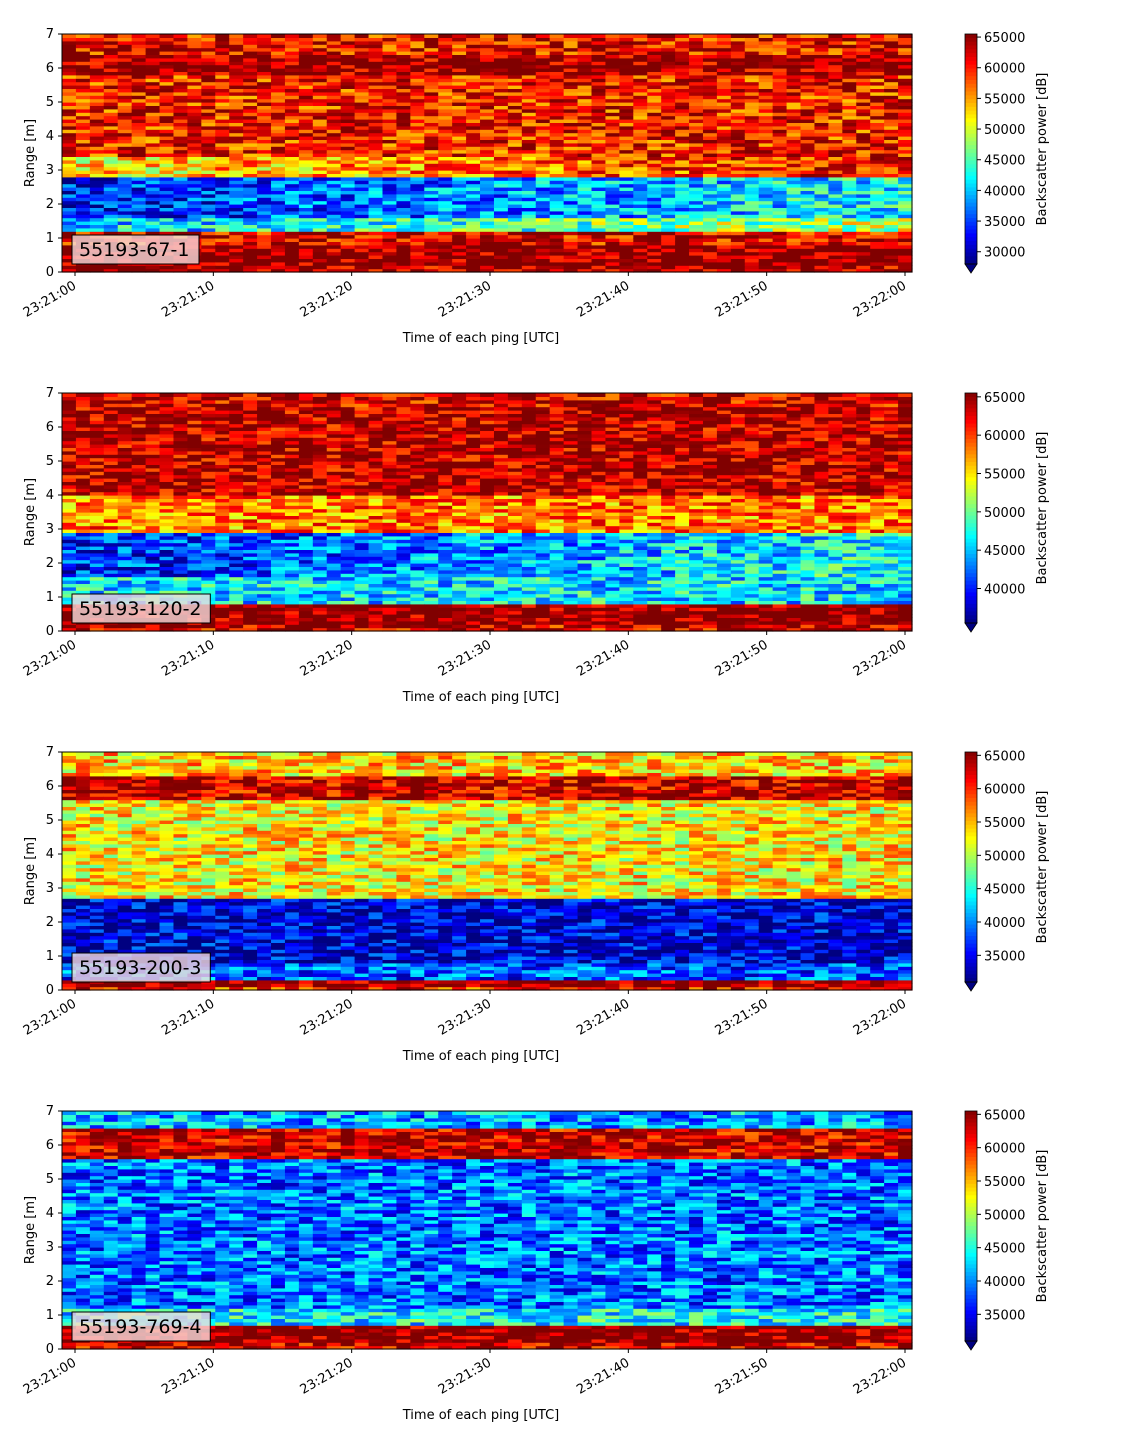  Describe the element at coordinates (30, 153) in the screenshot. I see `y-axis-label: Range [m]` at that location.